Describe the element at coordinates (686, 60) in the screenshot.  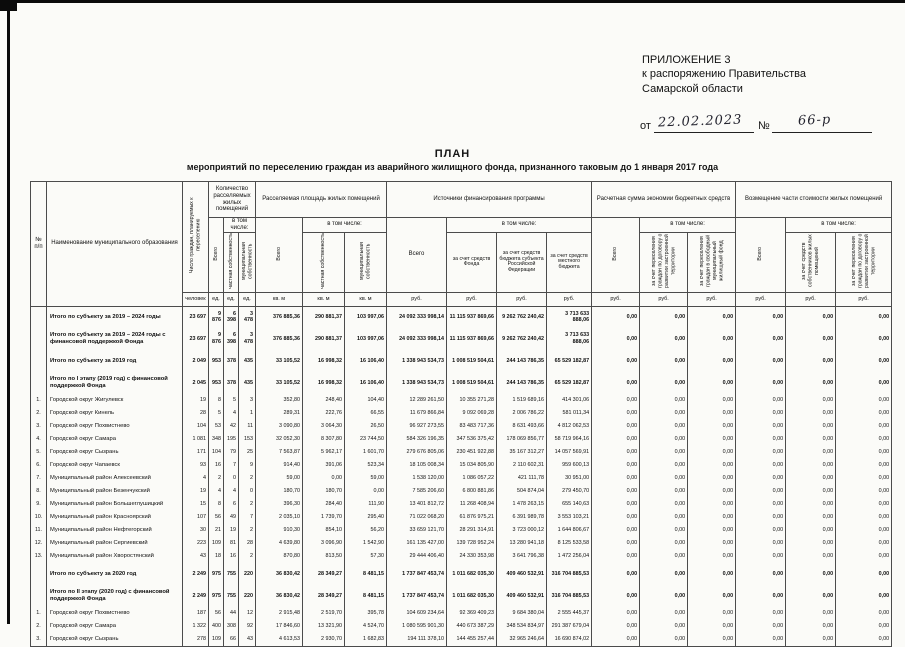
I see `appendix-line-1: ПРИЛОЖЕНИЕ 3` at that location.